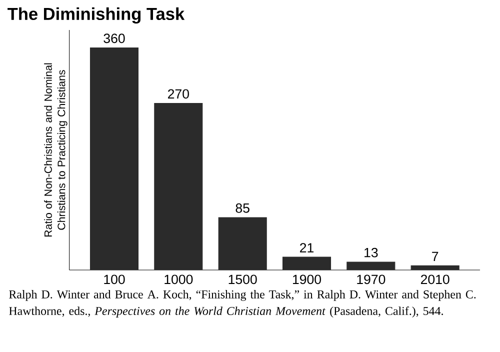 The height and width of the screenshot is (352, 500). What do you see at coordinates (307, 279) in the screenshot?
I see `x-tick-label: 1900` at bounding box center [307, 279].